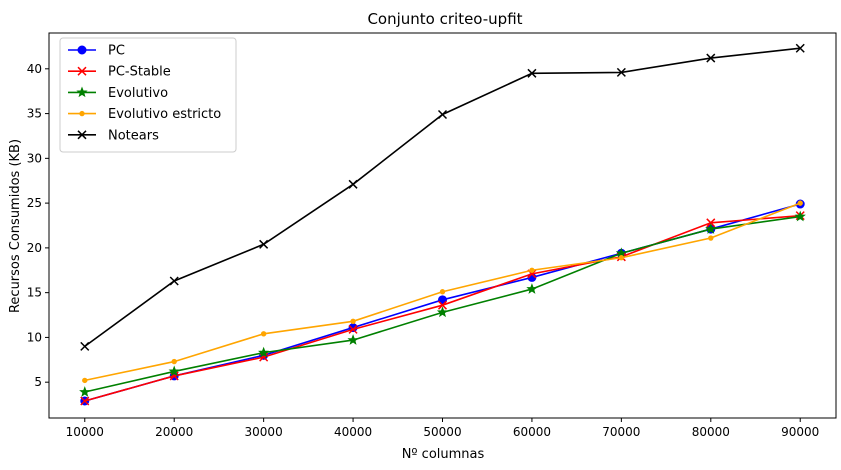  What do you see at coordinates (621, 432) in the screenshot?
I see `x-tick-label: 70000` at bounding box center [621, 432].